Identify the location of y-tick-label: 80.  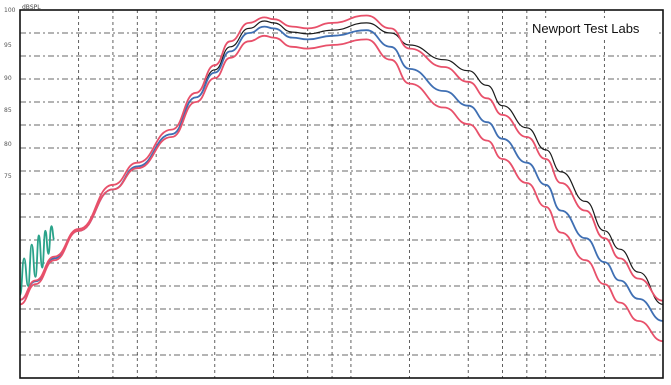
(8, 144).